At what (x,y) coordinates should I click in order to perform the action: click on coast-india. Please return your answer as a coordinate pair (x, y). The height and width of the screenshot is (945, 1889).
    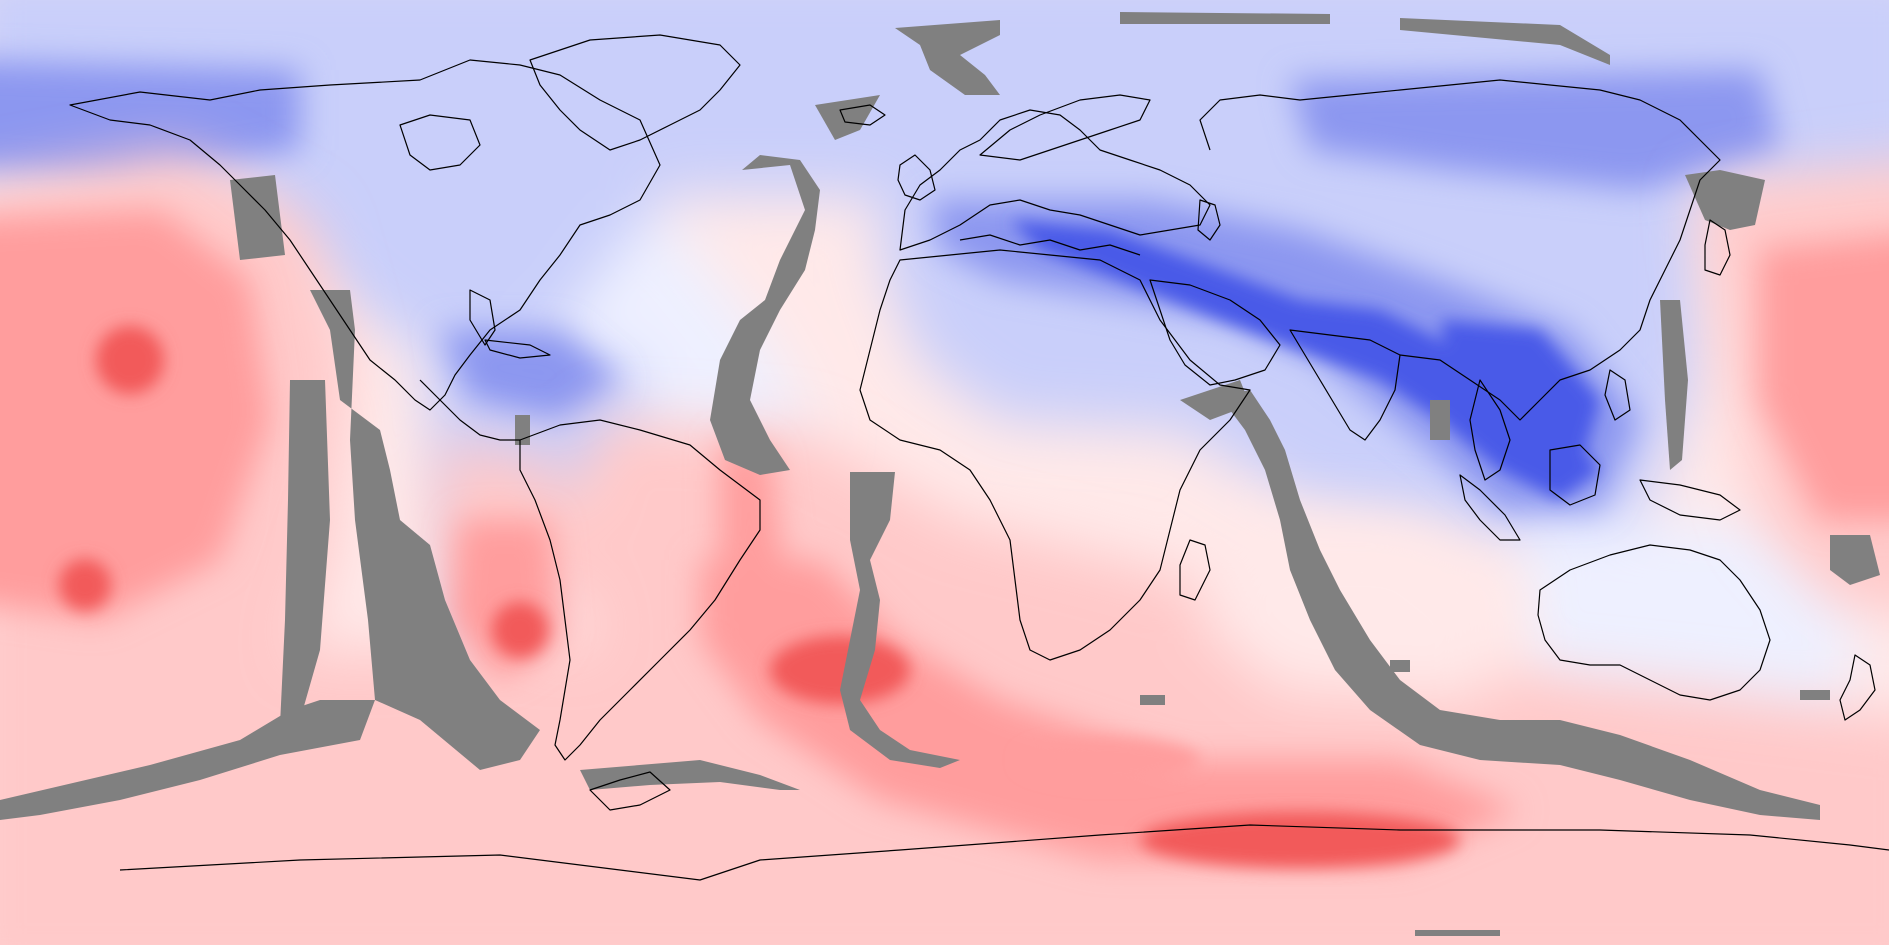
    Looking at the image, I should click on (1345, 385).